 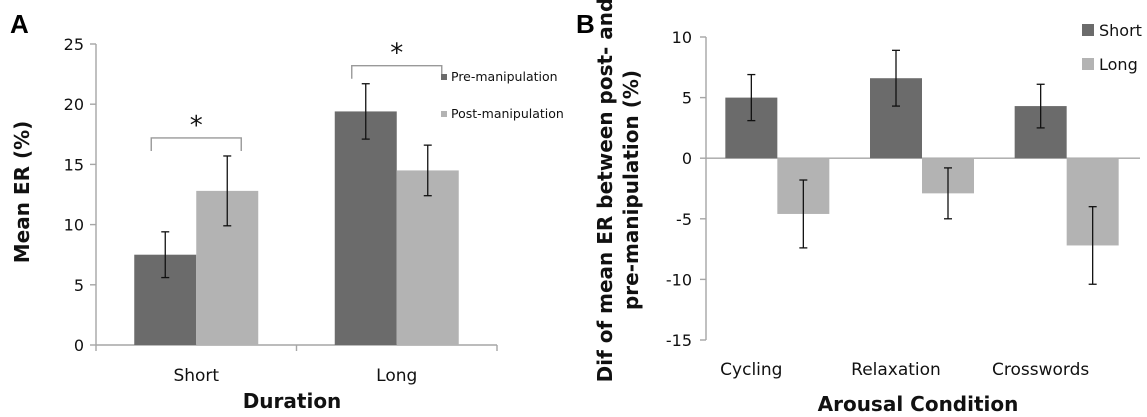 What do you see at coordinates (295, 376) in the screenshot?
I see `panel-a-category-labels: Short Long` at bounding box center [295, 376].